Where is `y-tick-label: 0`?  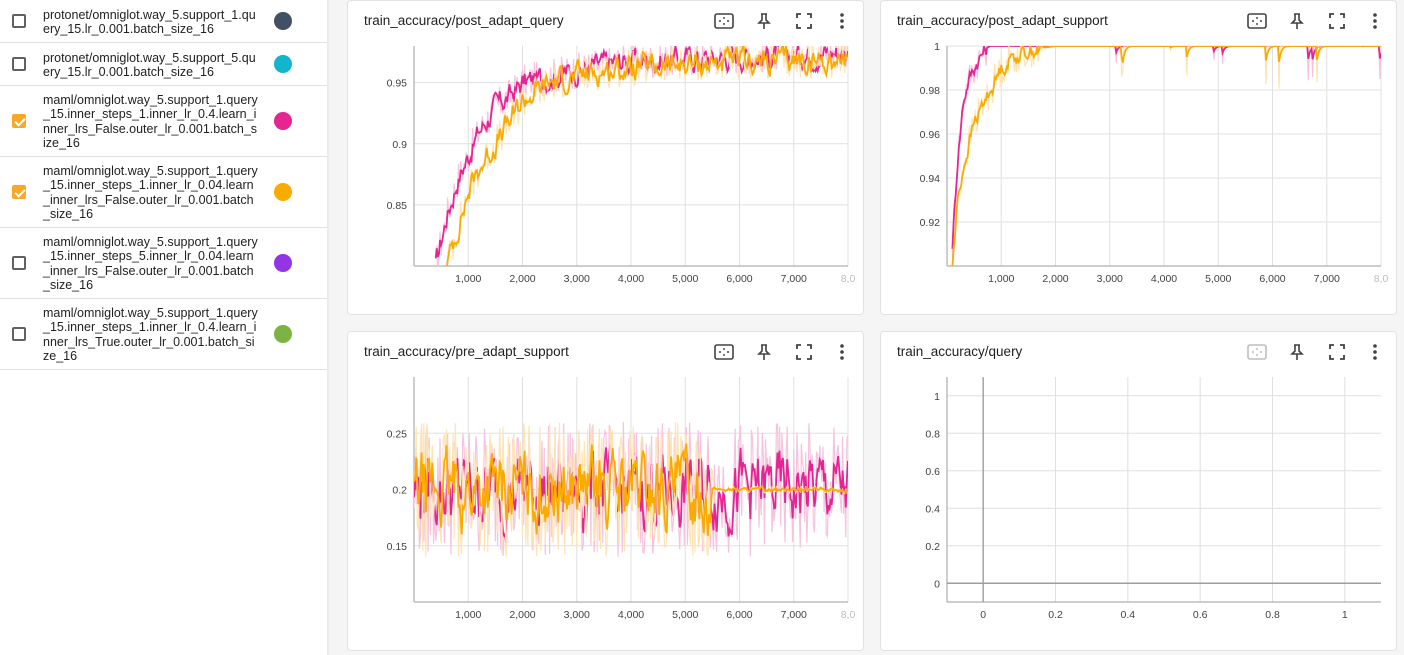 y-tick-label: 0 is located at coordinates (937, 584).